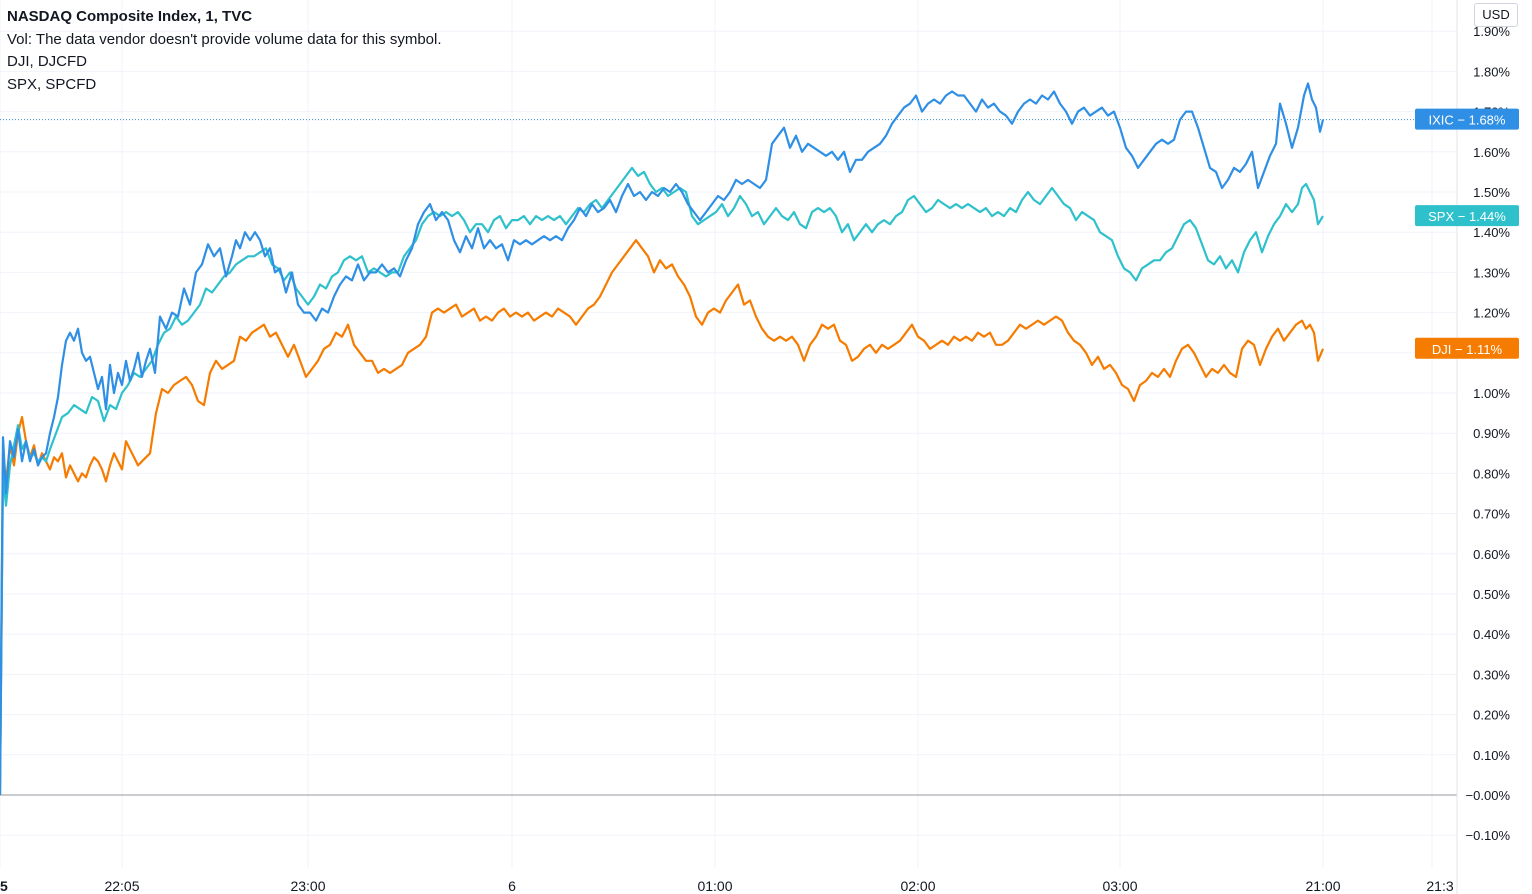 This screenshot has width=1532, height=894. What do you see at coordinates (1119, 886) in the screenshot?
I see `x-tick-label: 03:00` at bounding box center [1119, 886].